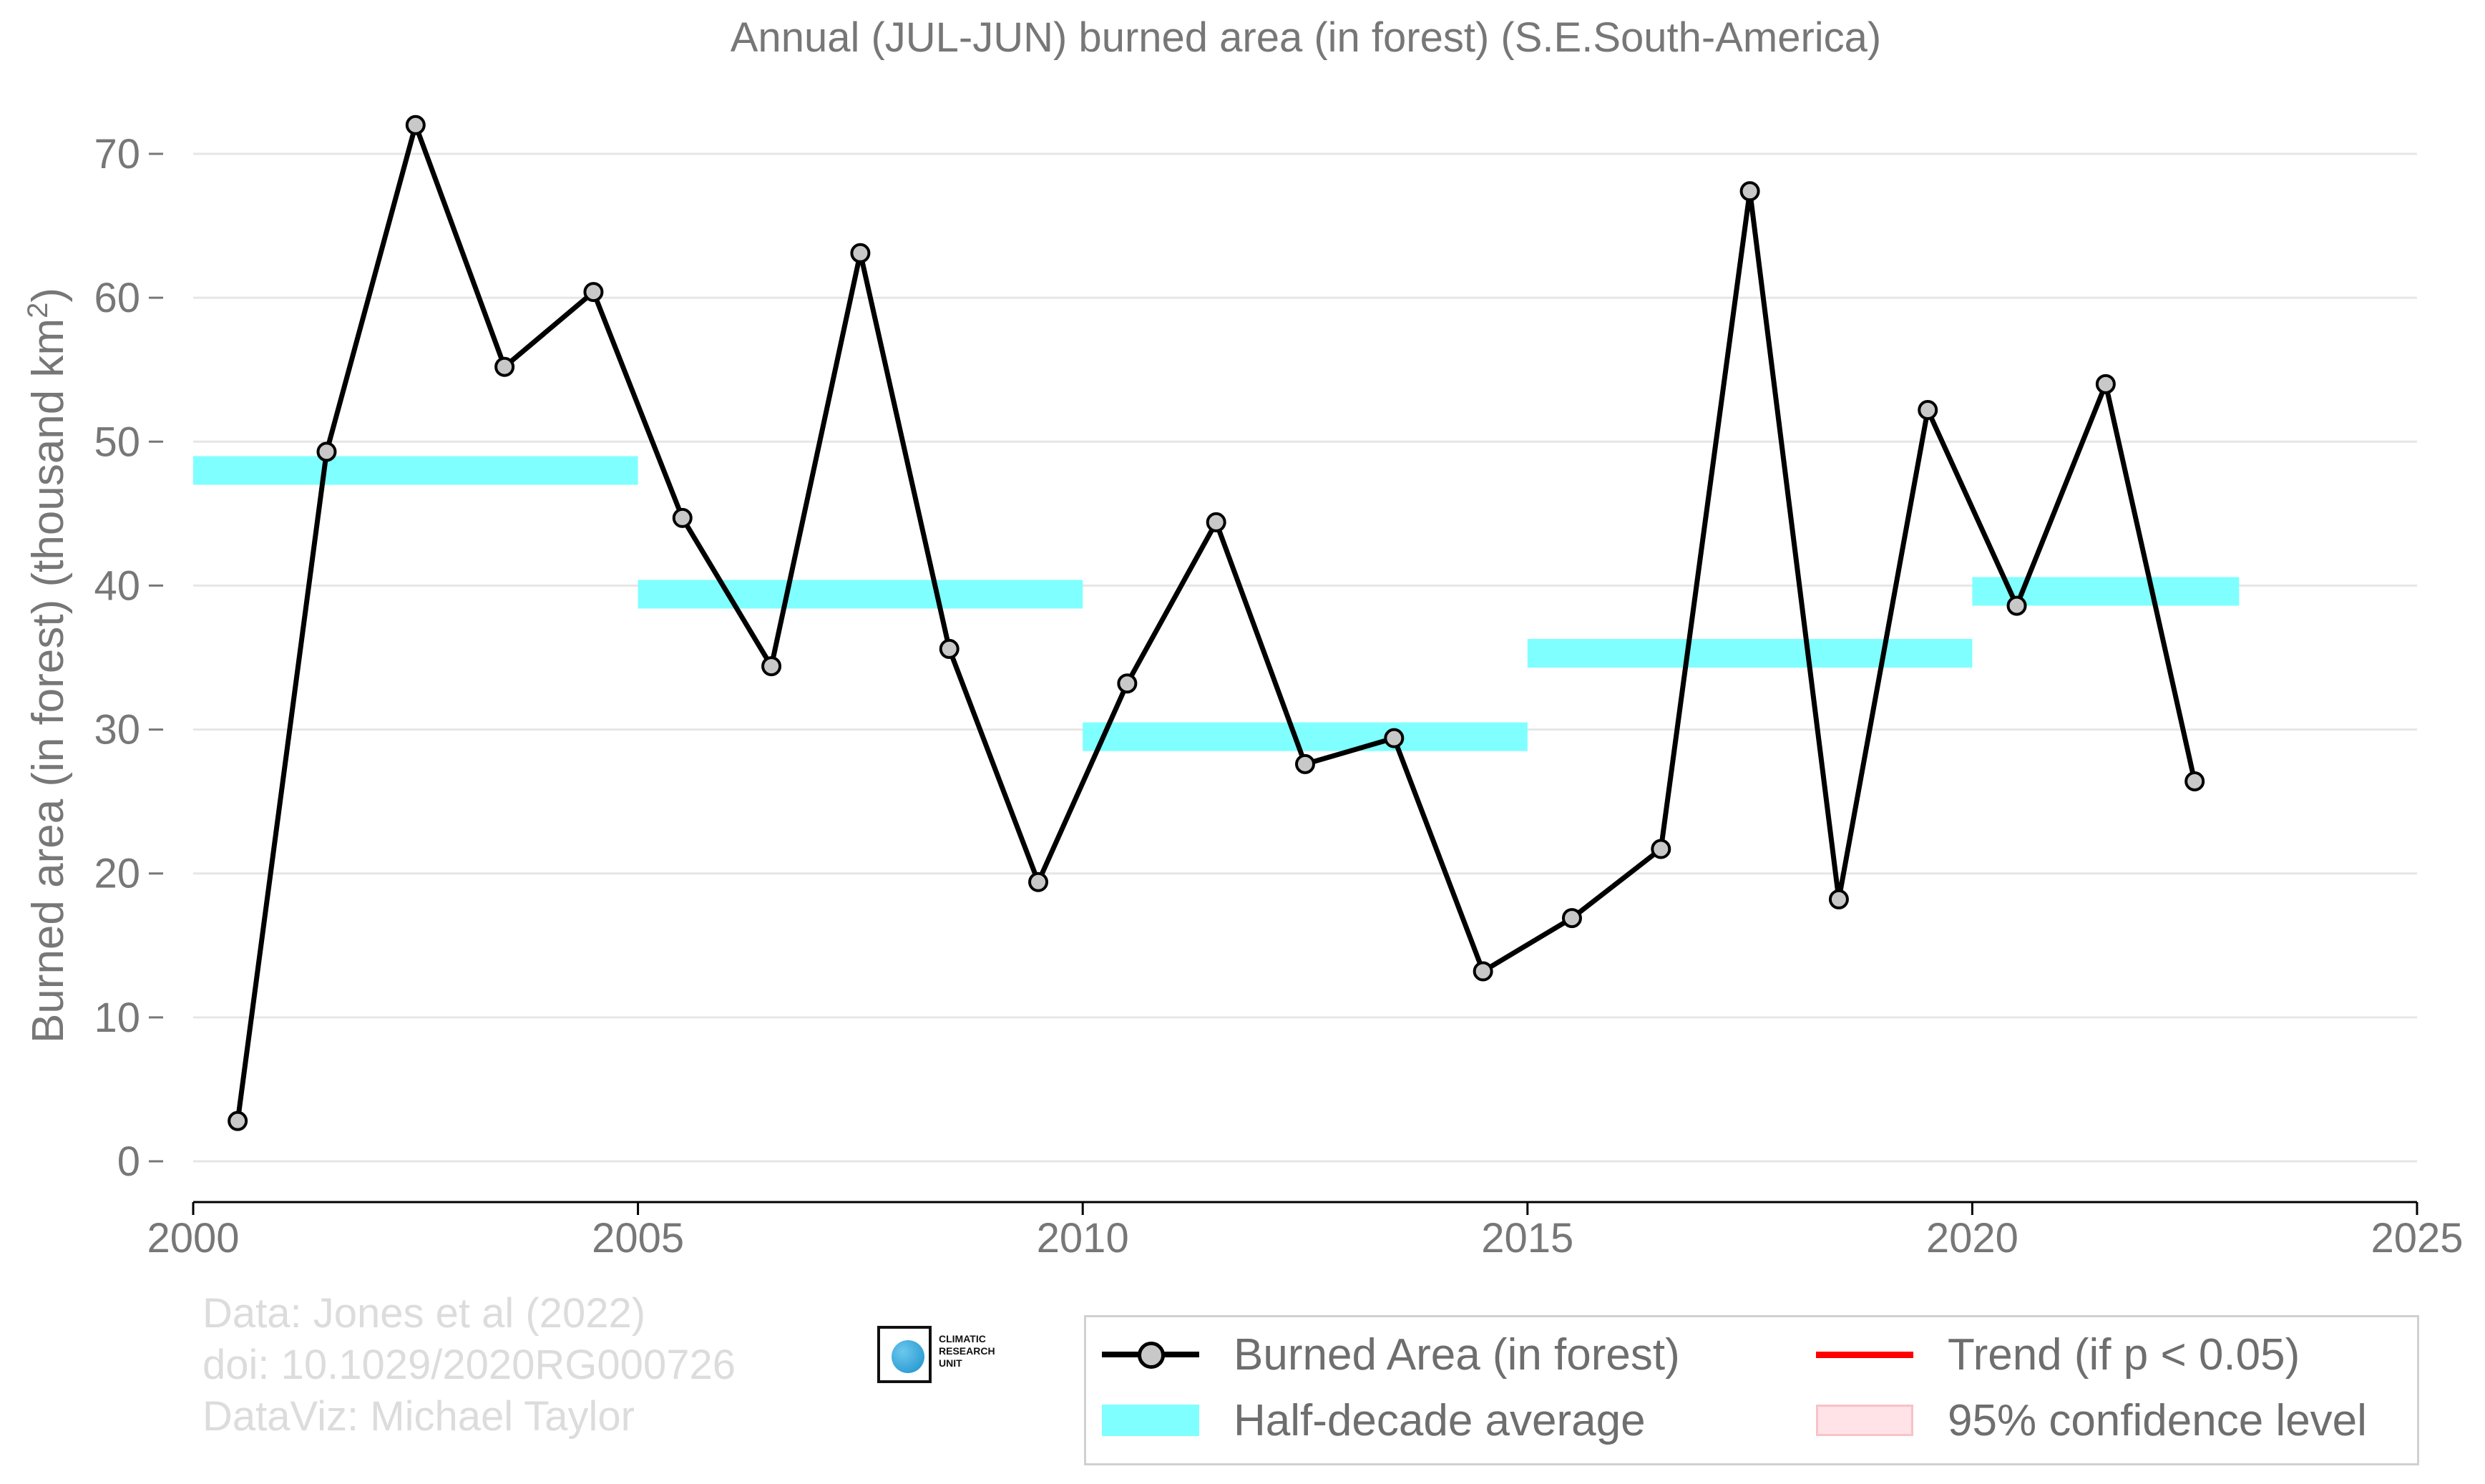 The height and width of the screenshot is (1484, 2485). I want to click on logo-text-line3: UNIT, so click(951, 1363).